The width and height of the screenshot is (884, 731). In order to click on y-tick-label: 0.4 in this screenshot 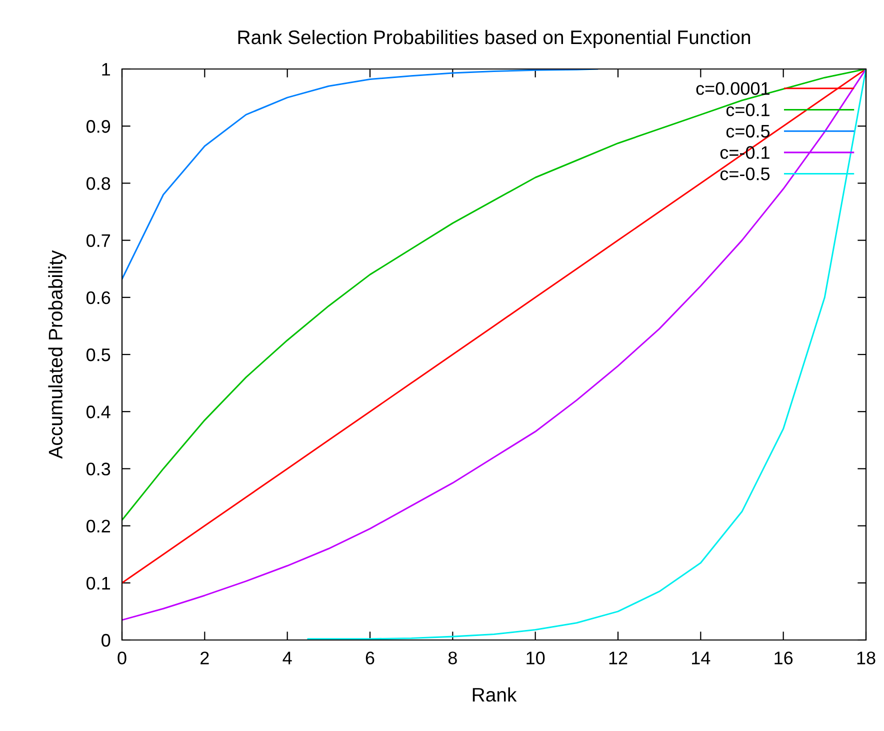, I will do `click(98, 412)`.